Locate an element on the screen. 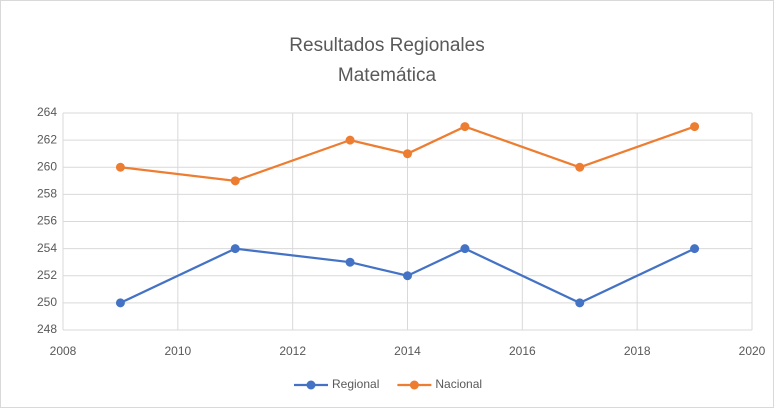 The height and width of the screenshot is (408, 774). x-tick-label: 2016 is located at coordinates (522, 351).